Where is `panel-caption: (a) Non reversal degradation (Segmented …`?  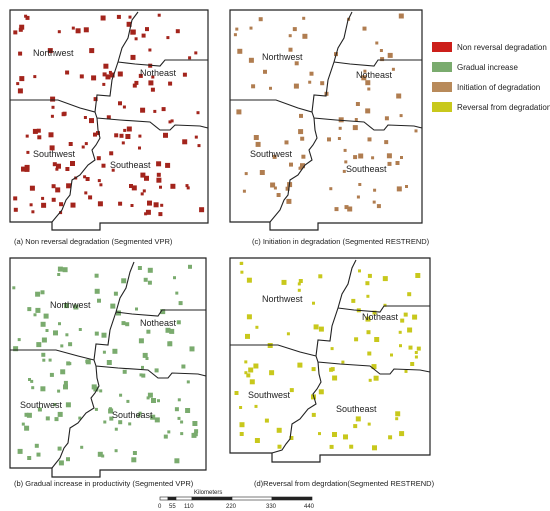
panel-caption: (a) Non reversal degradation (Segmented … is located at coordinates (93, 241).